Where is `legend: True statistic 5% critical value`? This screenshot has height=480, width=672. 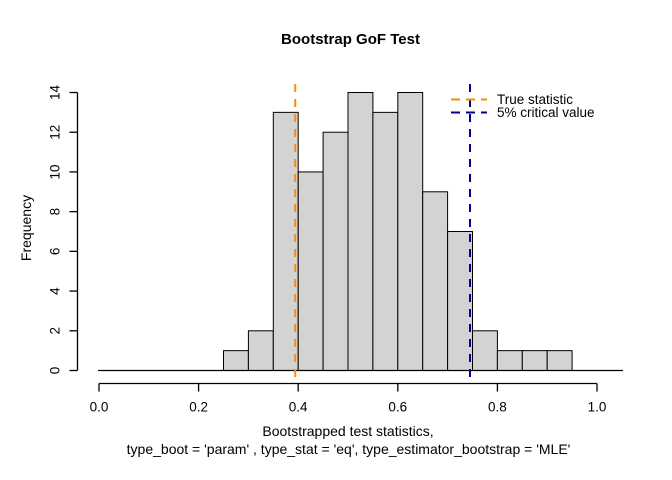
legend: True statistic 5% critical value is located at coordinates (522, 106).